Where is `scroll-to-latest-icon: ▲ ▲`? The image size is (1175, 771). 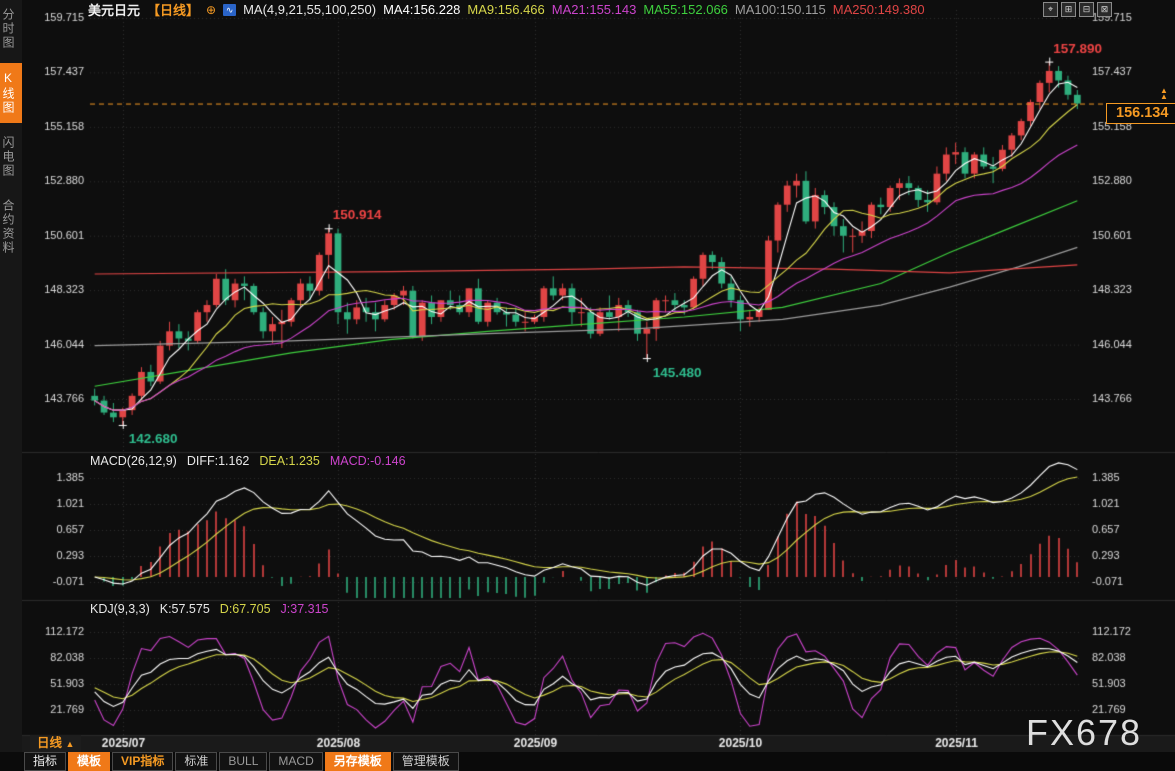
scroll-to-latest-icon: ▲ ▲ is located at coordinates (1164, 93).